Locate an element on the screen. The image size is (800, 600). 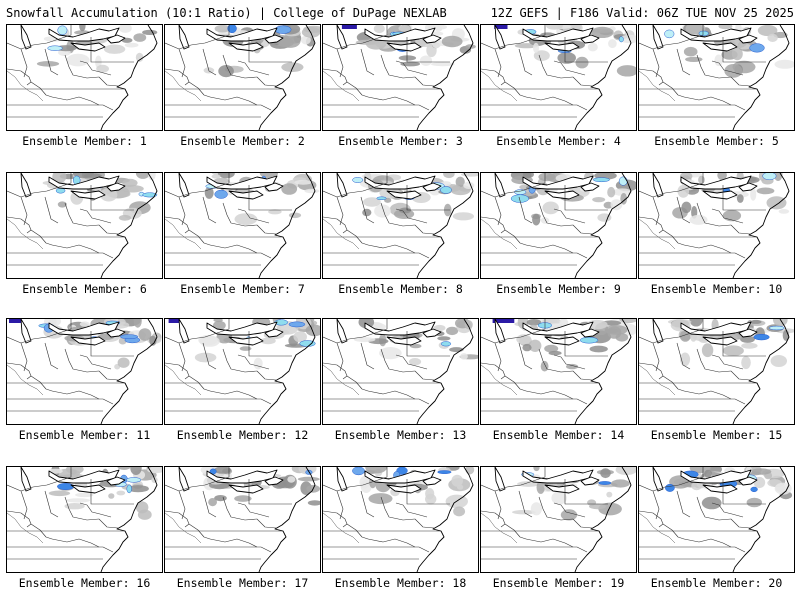
ensemble-member-label: Ensemble Member: 7 is located at coordinates (242, 289).